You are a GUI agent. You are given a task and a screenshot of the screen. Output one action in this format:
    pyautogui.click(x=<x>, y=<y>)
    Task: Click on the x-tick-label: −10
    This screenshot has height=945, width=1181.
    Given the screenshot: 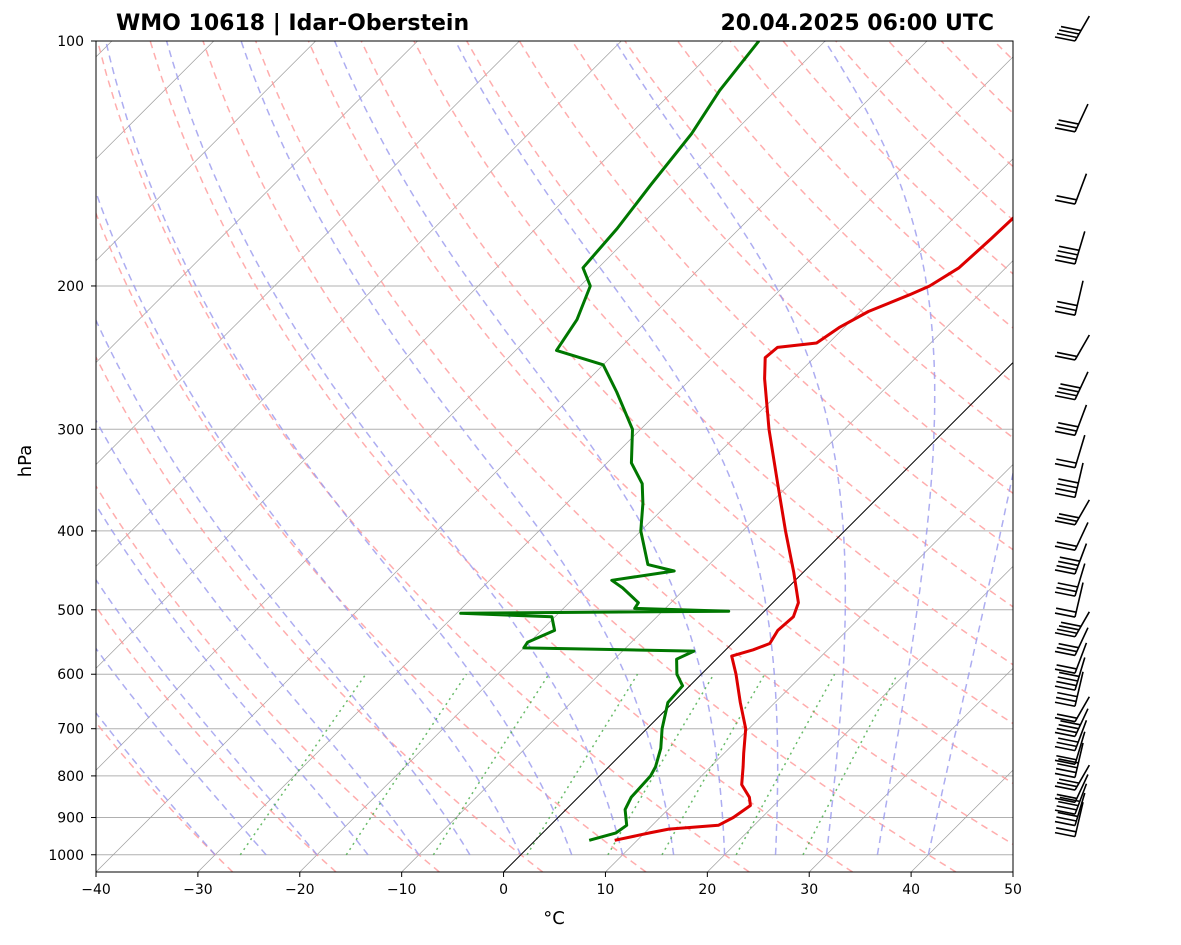 What is the action you would take?
    pyautogui.click(x=402, y=890)
    